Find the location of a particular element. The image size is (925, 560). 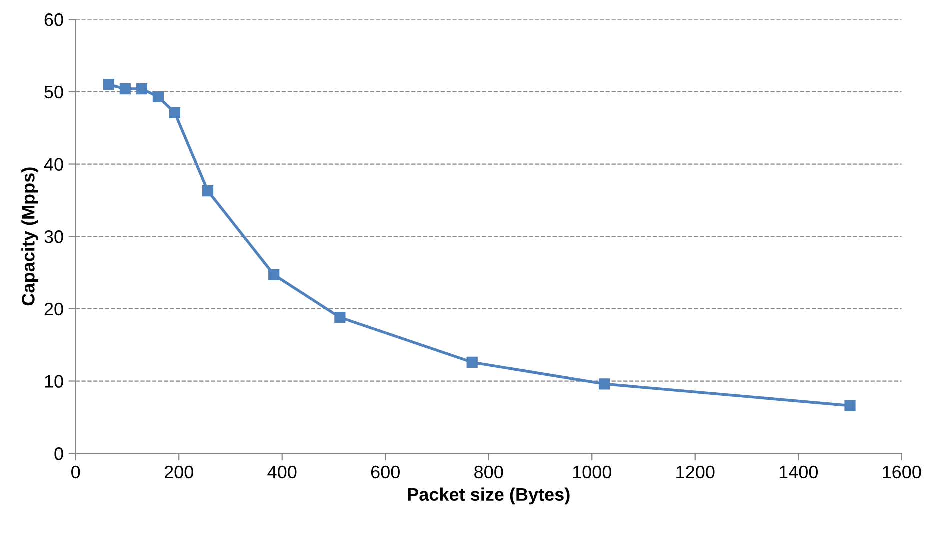

y-tick-label: 20 is located at coordinates (54, 309).